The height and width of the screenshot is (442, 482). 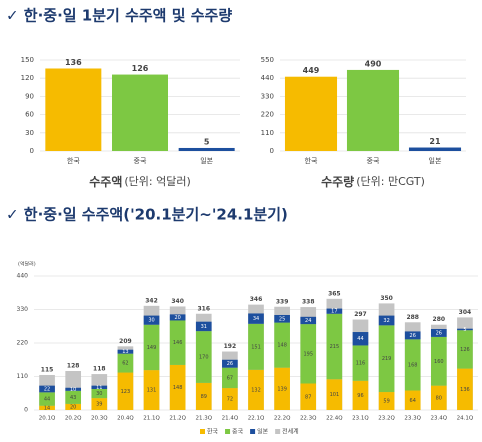 What do you see at coordinates (361, 364) in the screenshot?
I see `segment-label: 116` at bounding box center [361, 364].